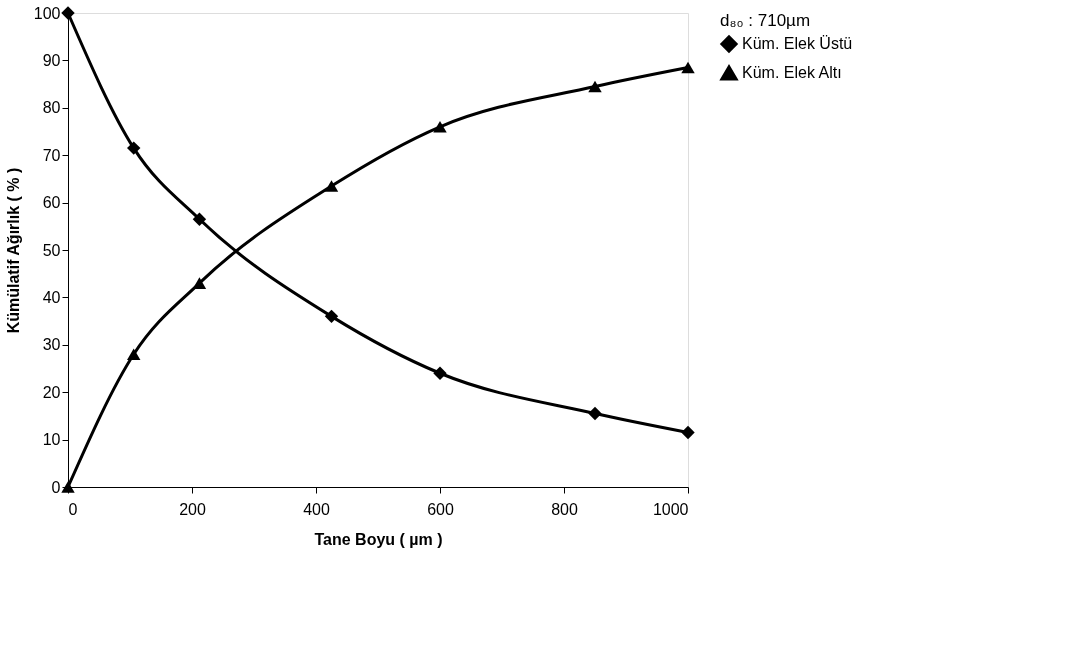 This screenshot has height=645, width=1077. I want to click on y-tick-label: 20, so click(51, 392).